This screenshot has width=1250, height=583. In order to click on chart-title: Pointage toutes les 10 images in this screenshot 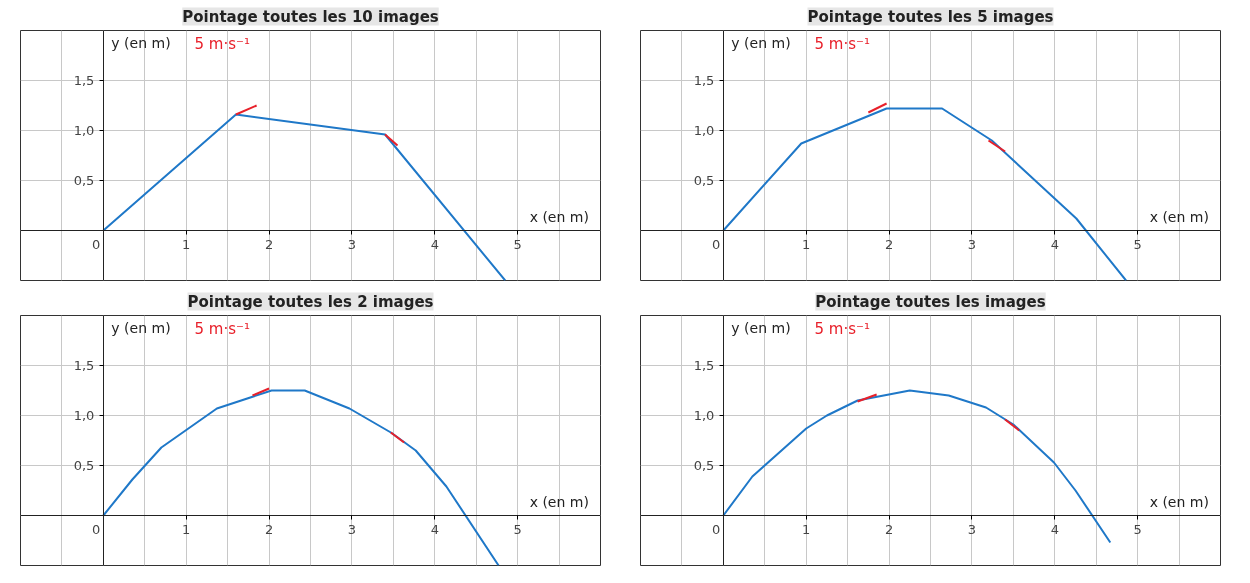, I will do `click(310, 16)`.